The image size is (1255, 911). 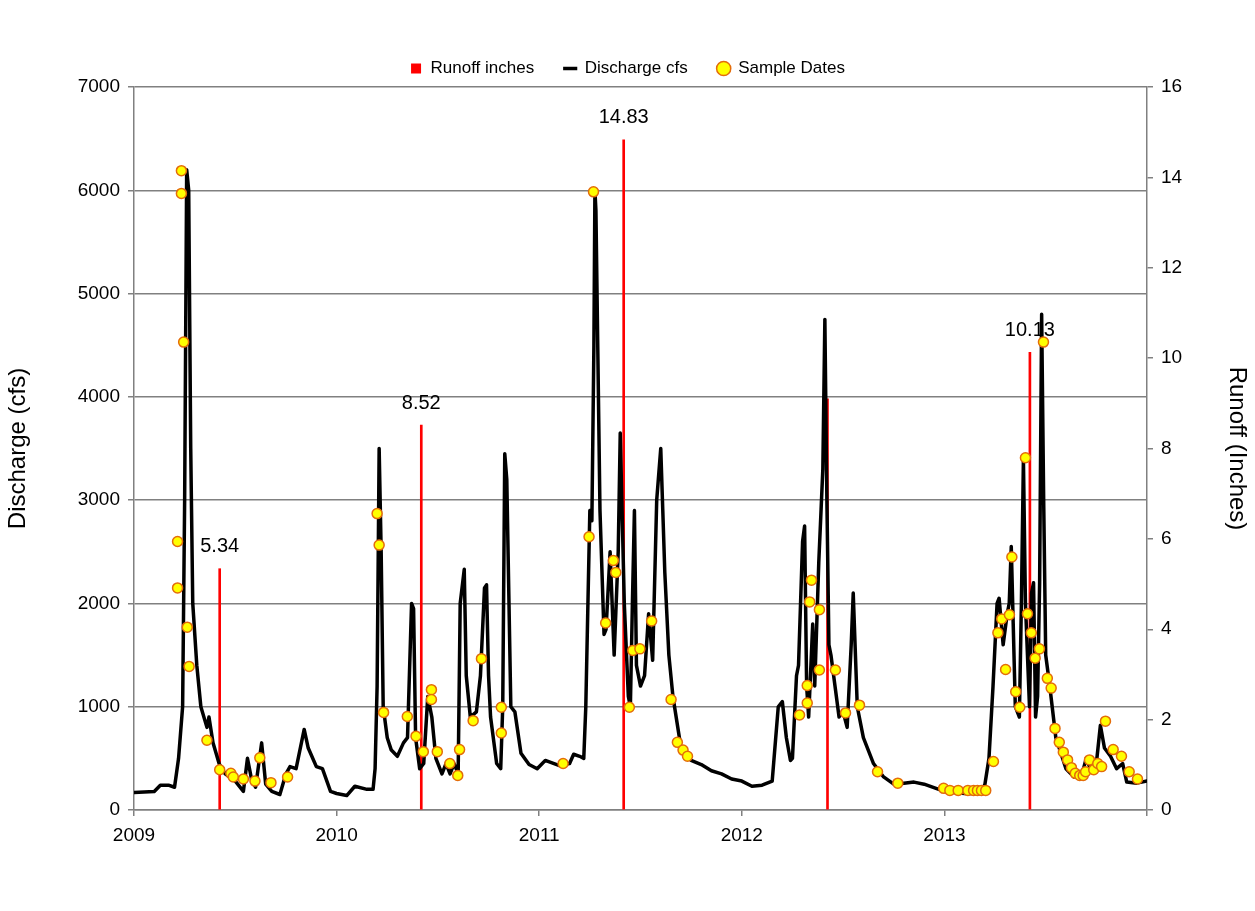 What do you see at coordinates (1172, 86) in the screenshot?
I see `y2-tick-label: 16` at bounding box center [1172, 86].